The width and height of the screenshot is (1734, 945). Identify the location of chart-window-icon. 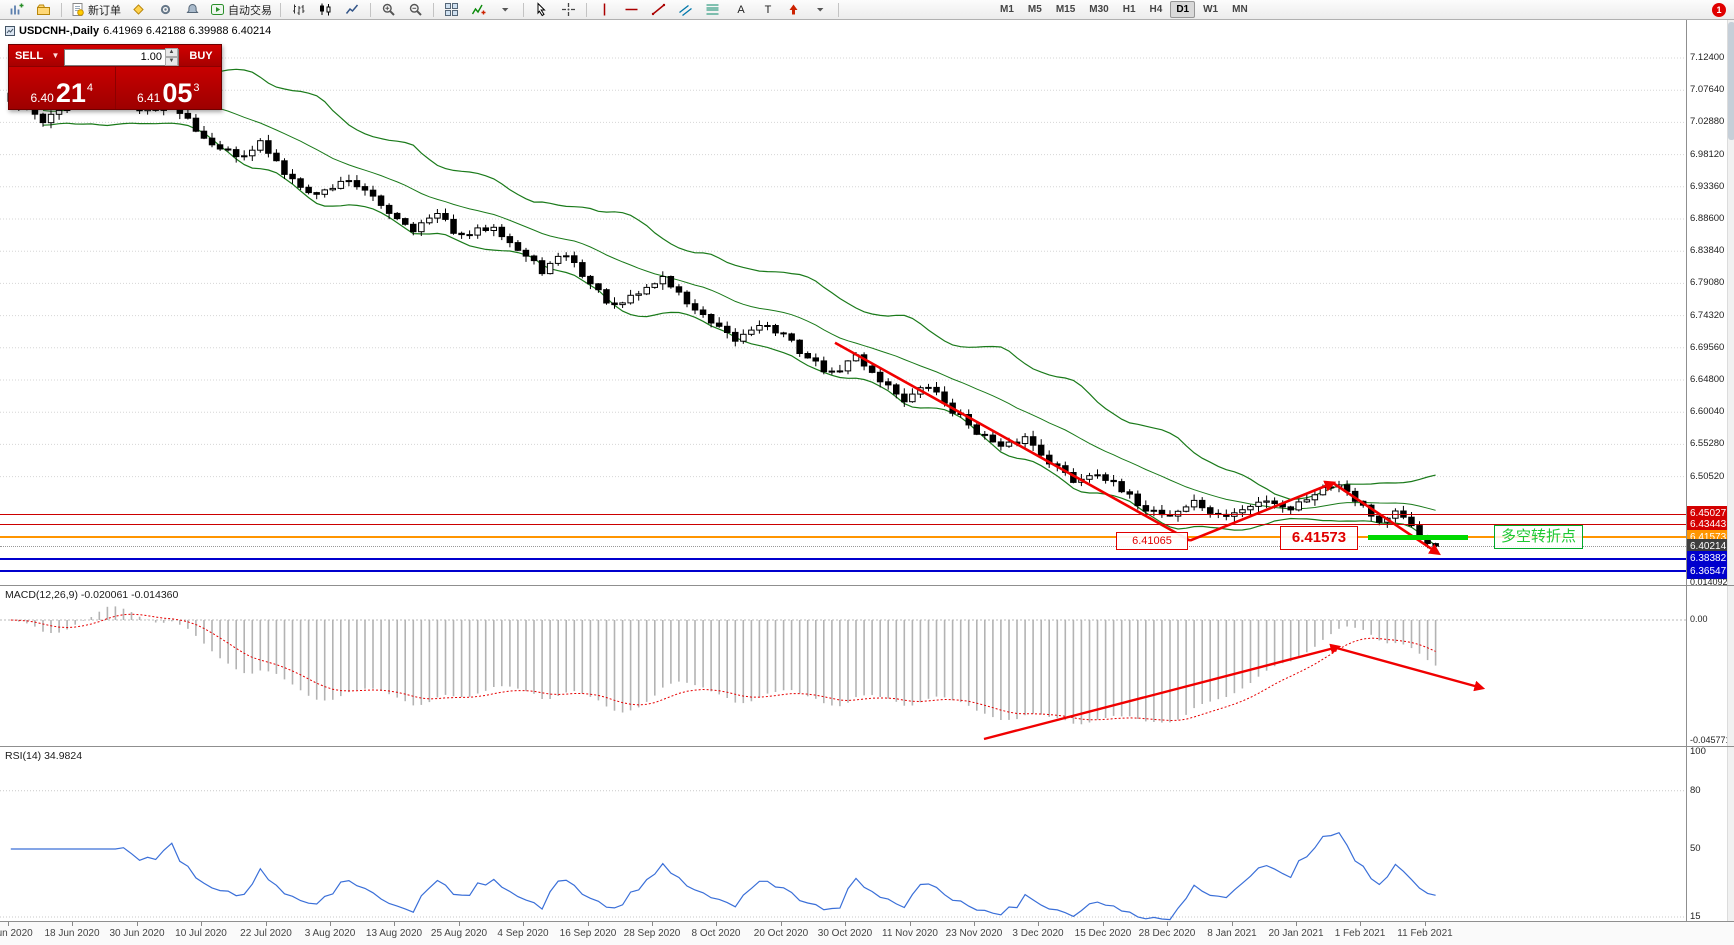
(10, 31).